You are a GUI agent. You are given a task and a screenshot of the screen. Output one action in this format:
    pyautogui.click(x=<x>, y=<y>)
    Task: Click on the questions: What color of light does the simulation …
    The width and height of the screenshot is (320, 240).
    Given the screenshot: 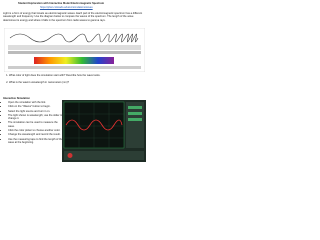 What is the action you would take?
    pyautogui.click(x=76, y=80)
    